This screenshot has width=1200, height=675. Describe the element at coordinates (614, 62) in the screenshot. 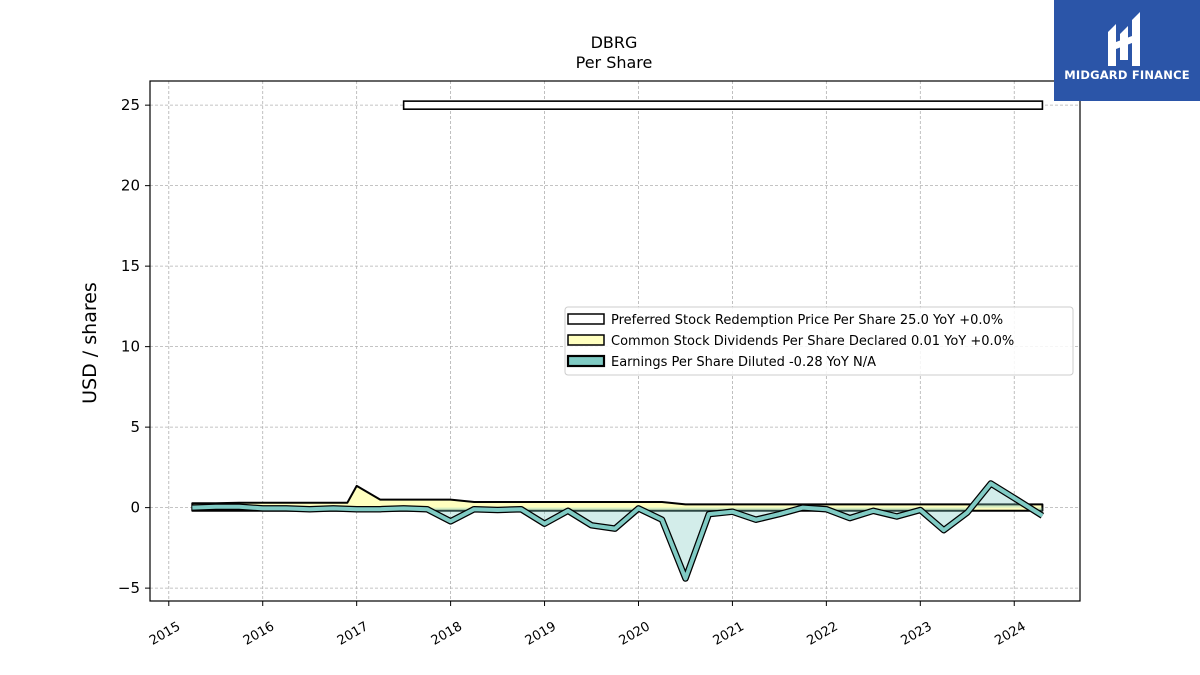

I see `chart-subtitle: Per Share` at that location.